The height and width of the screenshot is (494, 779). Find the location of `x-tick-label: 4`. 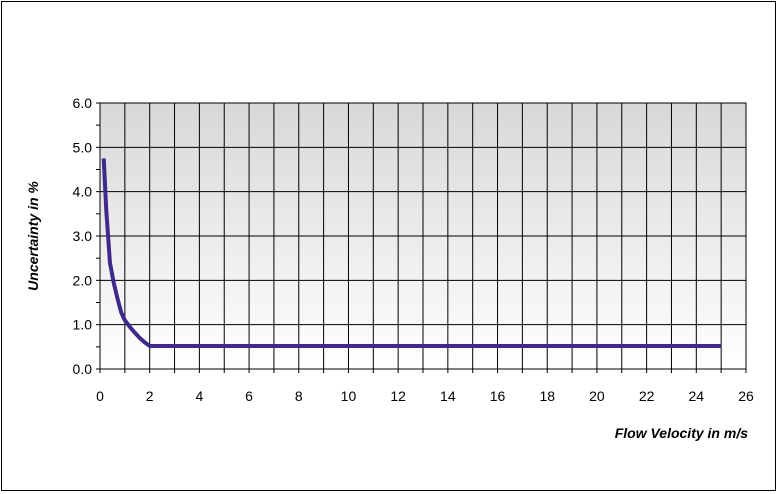

x-tick-label: 4 is located at coordinates (199, 396).